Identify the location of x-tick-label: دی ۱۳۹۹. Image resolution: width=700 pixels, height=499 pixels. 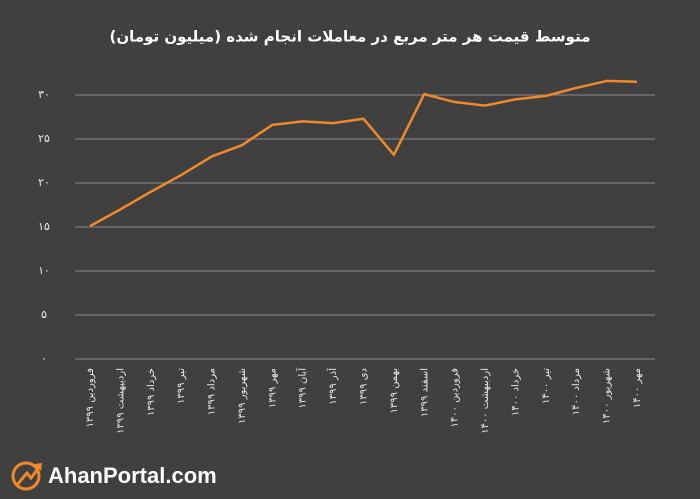
(364, 386).